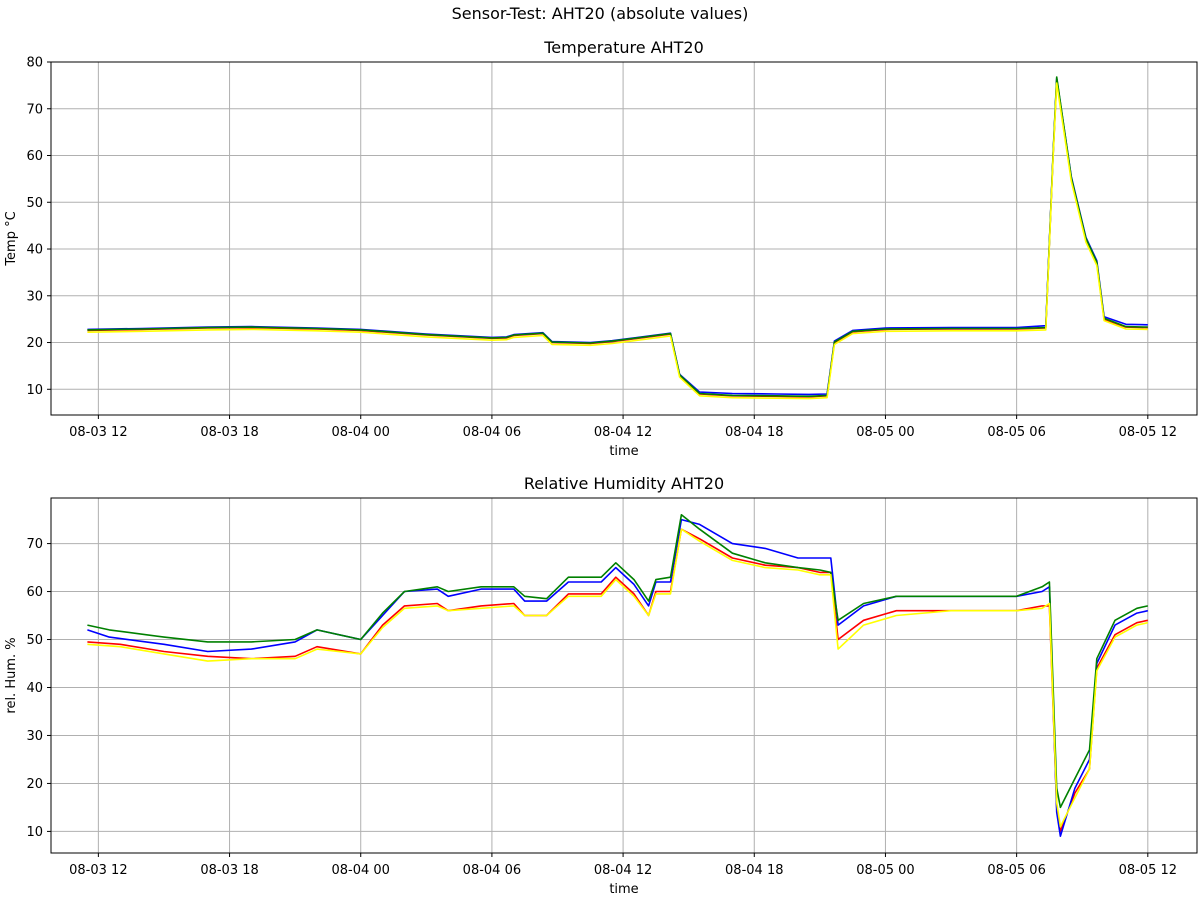 Image resolution: width=1200 pixels, height=900 pixels. Describe the element at coordinates (623, 870) in the screenshot. I see `humidity-x-tick-label: 08-04 12` at that location.